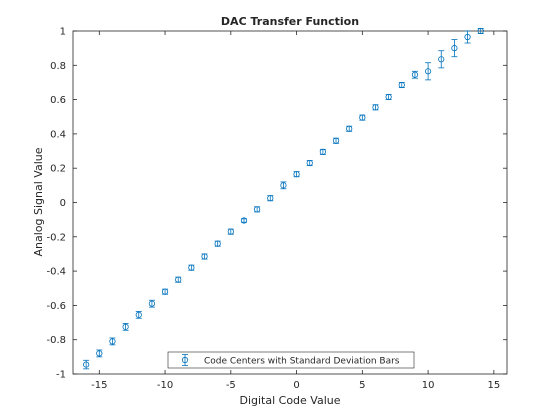  I want to click on y-tick-label: -1, so click(61, 375).